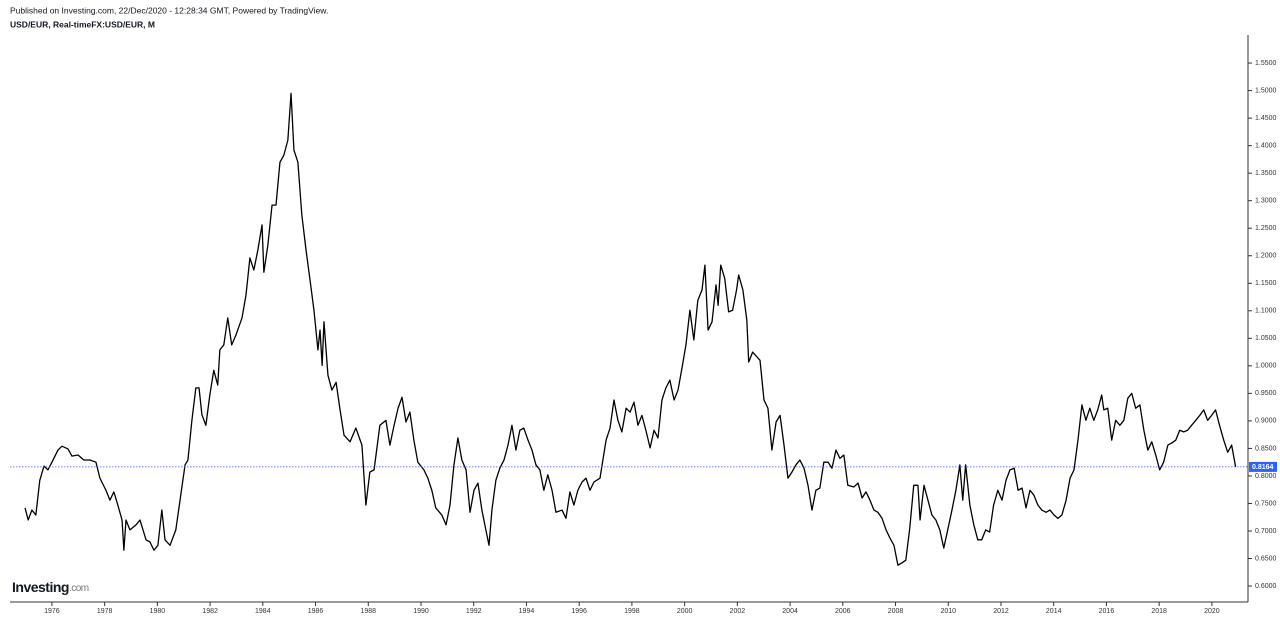 The width and height of the screenshot is (1280, 617). Describe the element at coordinates (79, 588) in the screenshot. I see `brand-suffix: .com` at that location.